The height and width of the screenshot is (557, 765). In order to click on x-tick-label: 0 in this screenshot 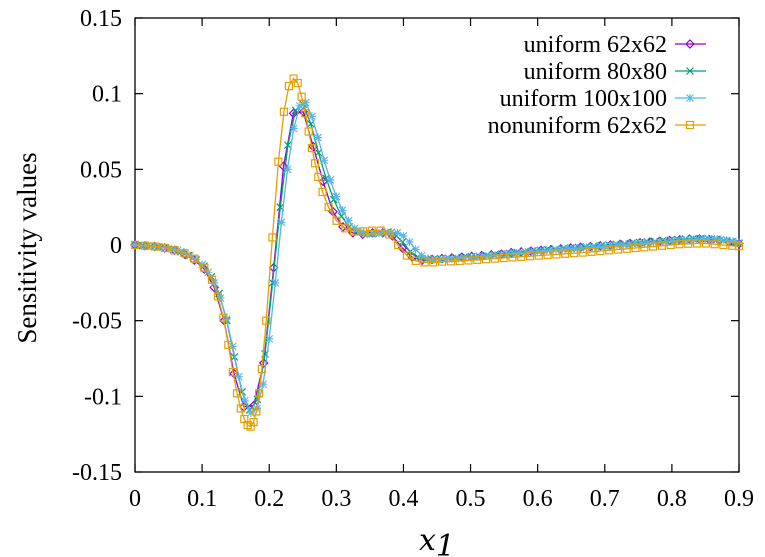, I will do `click(135, 499)`.